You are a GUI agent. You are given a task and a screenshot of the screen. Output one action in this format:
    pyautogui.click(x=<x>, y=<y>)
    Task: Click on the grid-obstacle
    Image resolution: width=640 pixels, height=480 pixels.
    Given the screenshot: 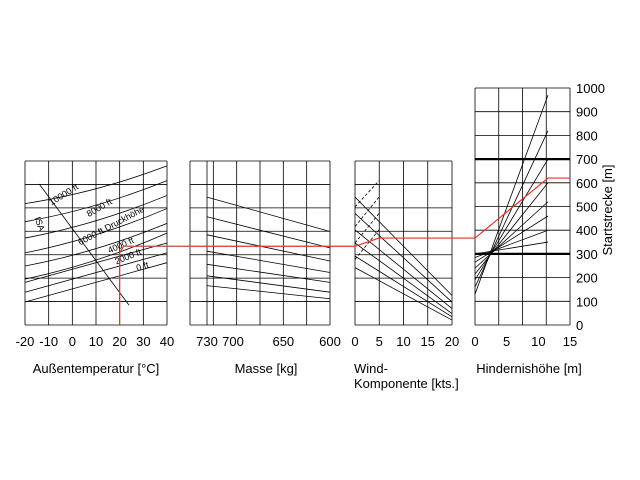 What is the action you would take?
    pyautogui.click(x=522, y=206)
    